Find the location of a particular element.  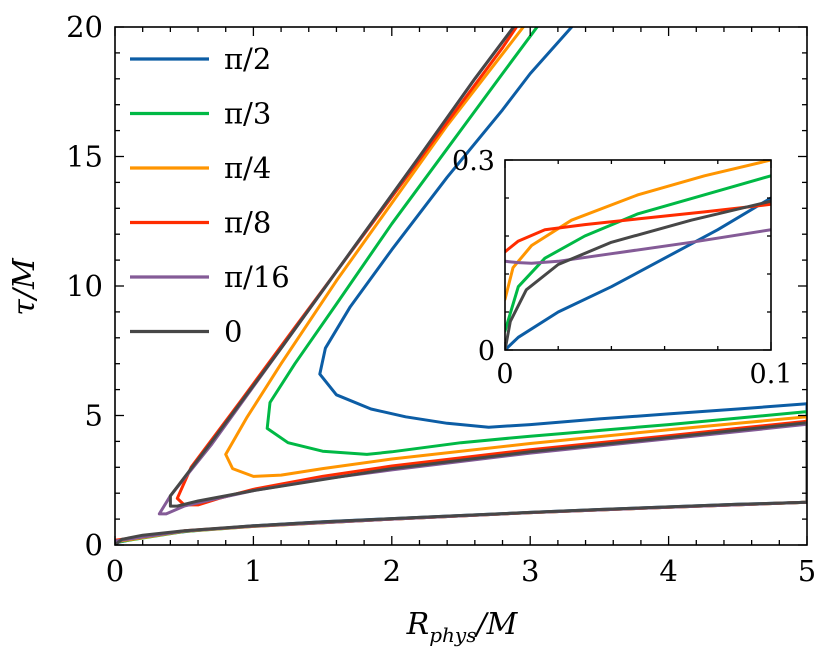

main-plot-ytick-label: 20 is located at coordinates (84, 27).